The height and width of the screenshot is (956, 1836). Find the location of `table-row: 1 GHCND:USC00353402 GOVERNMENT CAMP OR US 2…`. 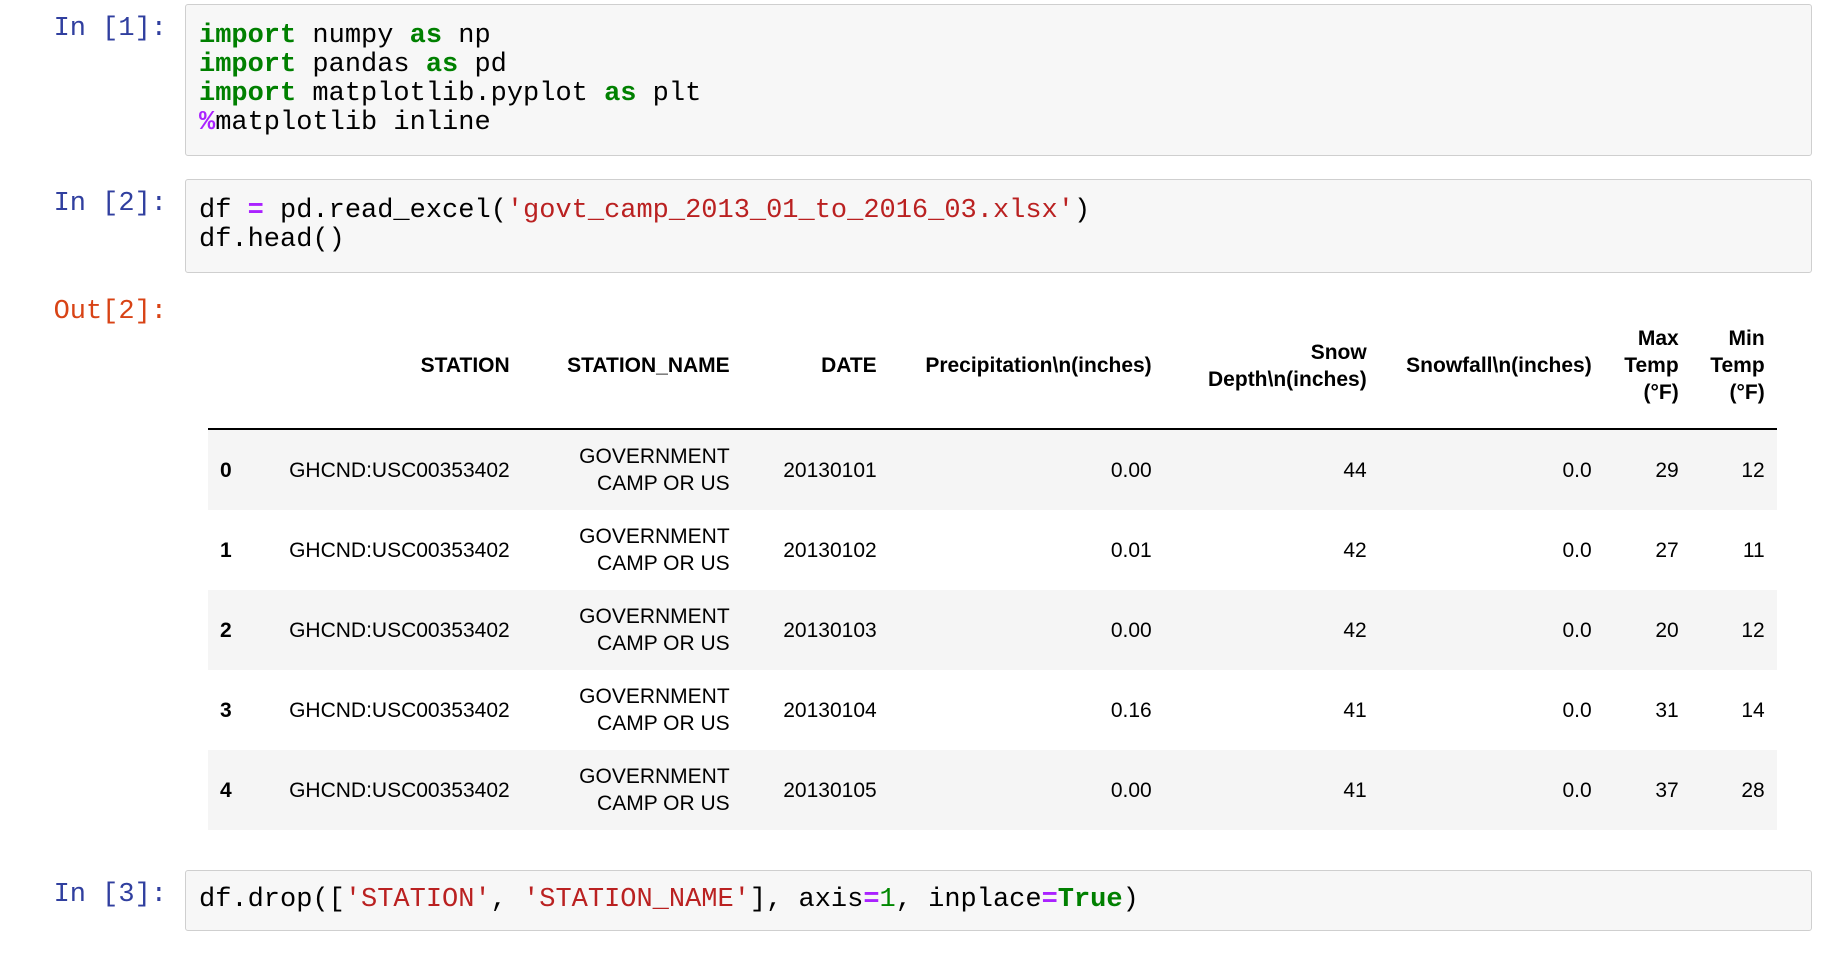

table-row: 1 GHCND:USC00353402 GOVERNMENT CAMP OR US 2… is located at coordinates (992, 550).